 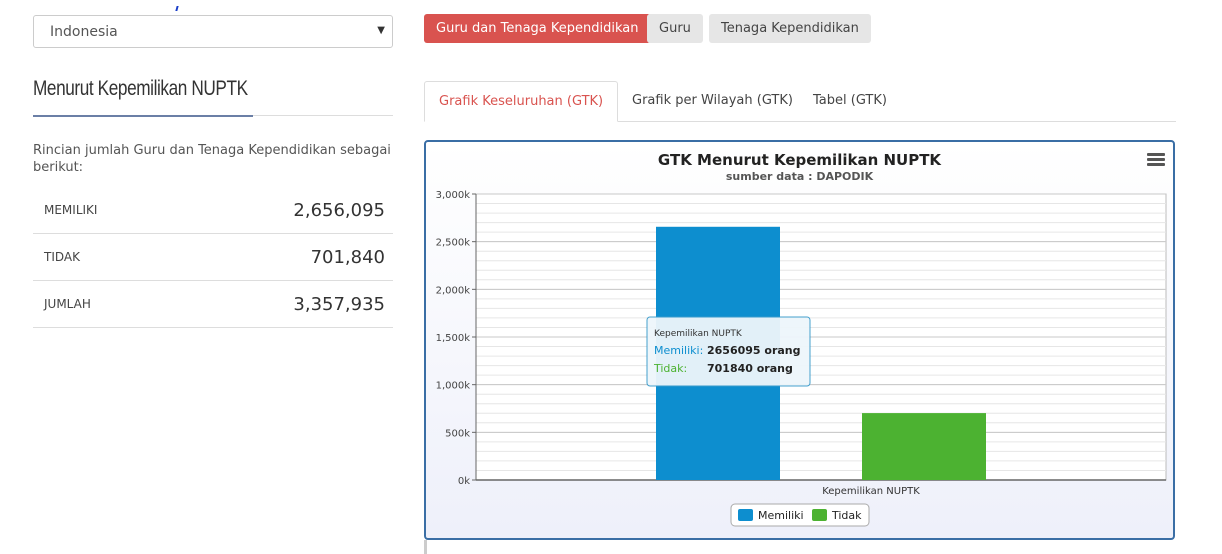 I want to click on tab-tabel: Tabel (GTK), so click(x=850, y=100).